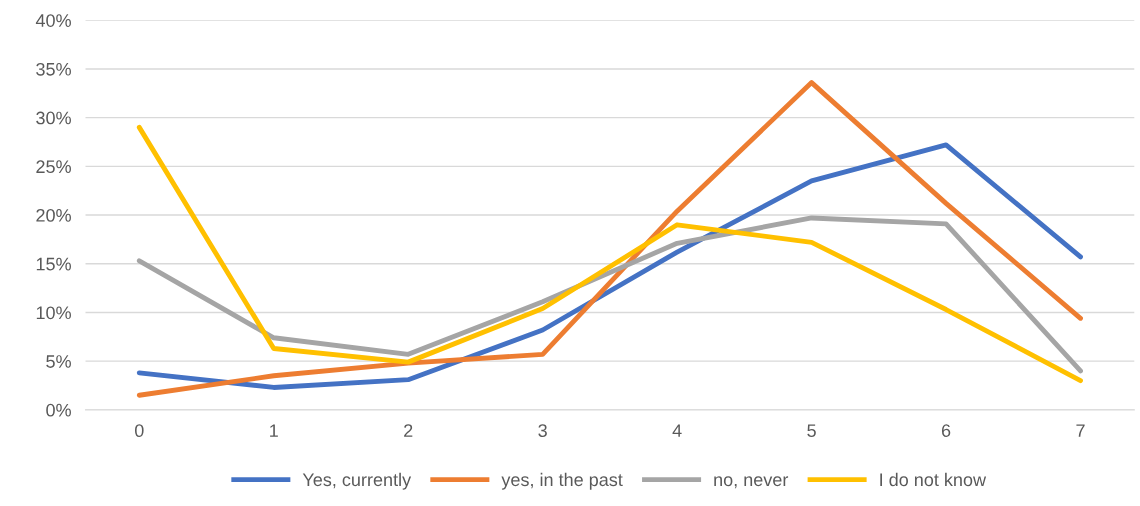 This screenshot has width=1140, height=506. Describe the element at coordinates (58, 410) in the screenshot. I see `y-tick-label: 0%` at that location.